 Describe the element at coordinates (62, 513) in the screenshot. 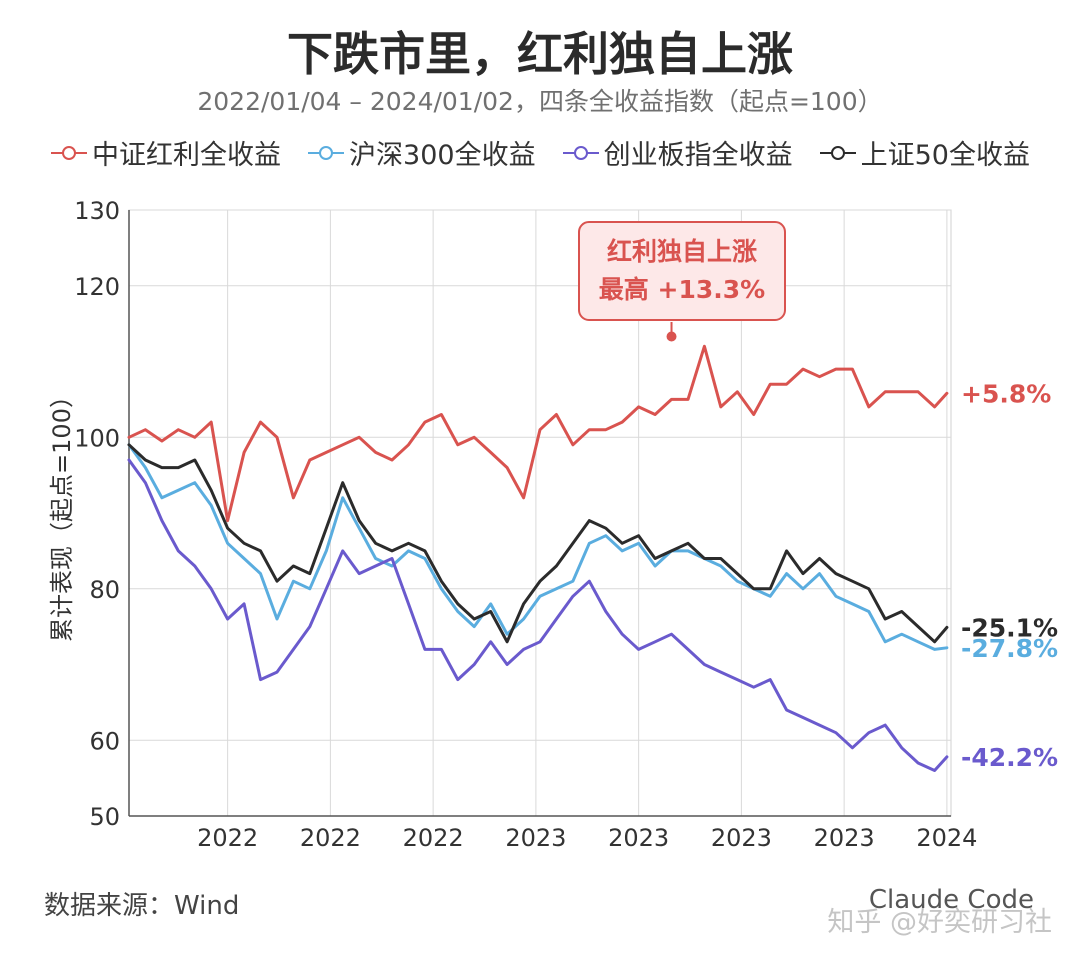

I see `y-axis-label: 累计表现（起点=100）` at that location.